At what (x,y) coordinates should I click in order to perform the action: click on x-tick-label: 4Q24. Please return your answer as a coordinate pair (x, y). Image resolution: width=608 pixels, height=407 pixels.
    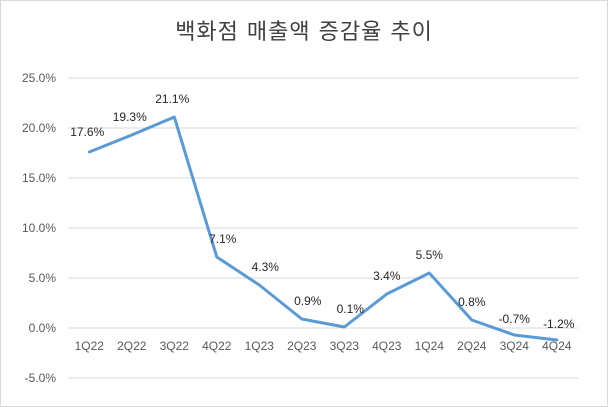
    Looking at the image, I should click on (557, 346).